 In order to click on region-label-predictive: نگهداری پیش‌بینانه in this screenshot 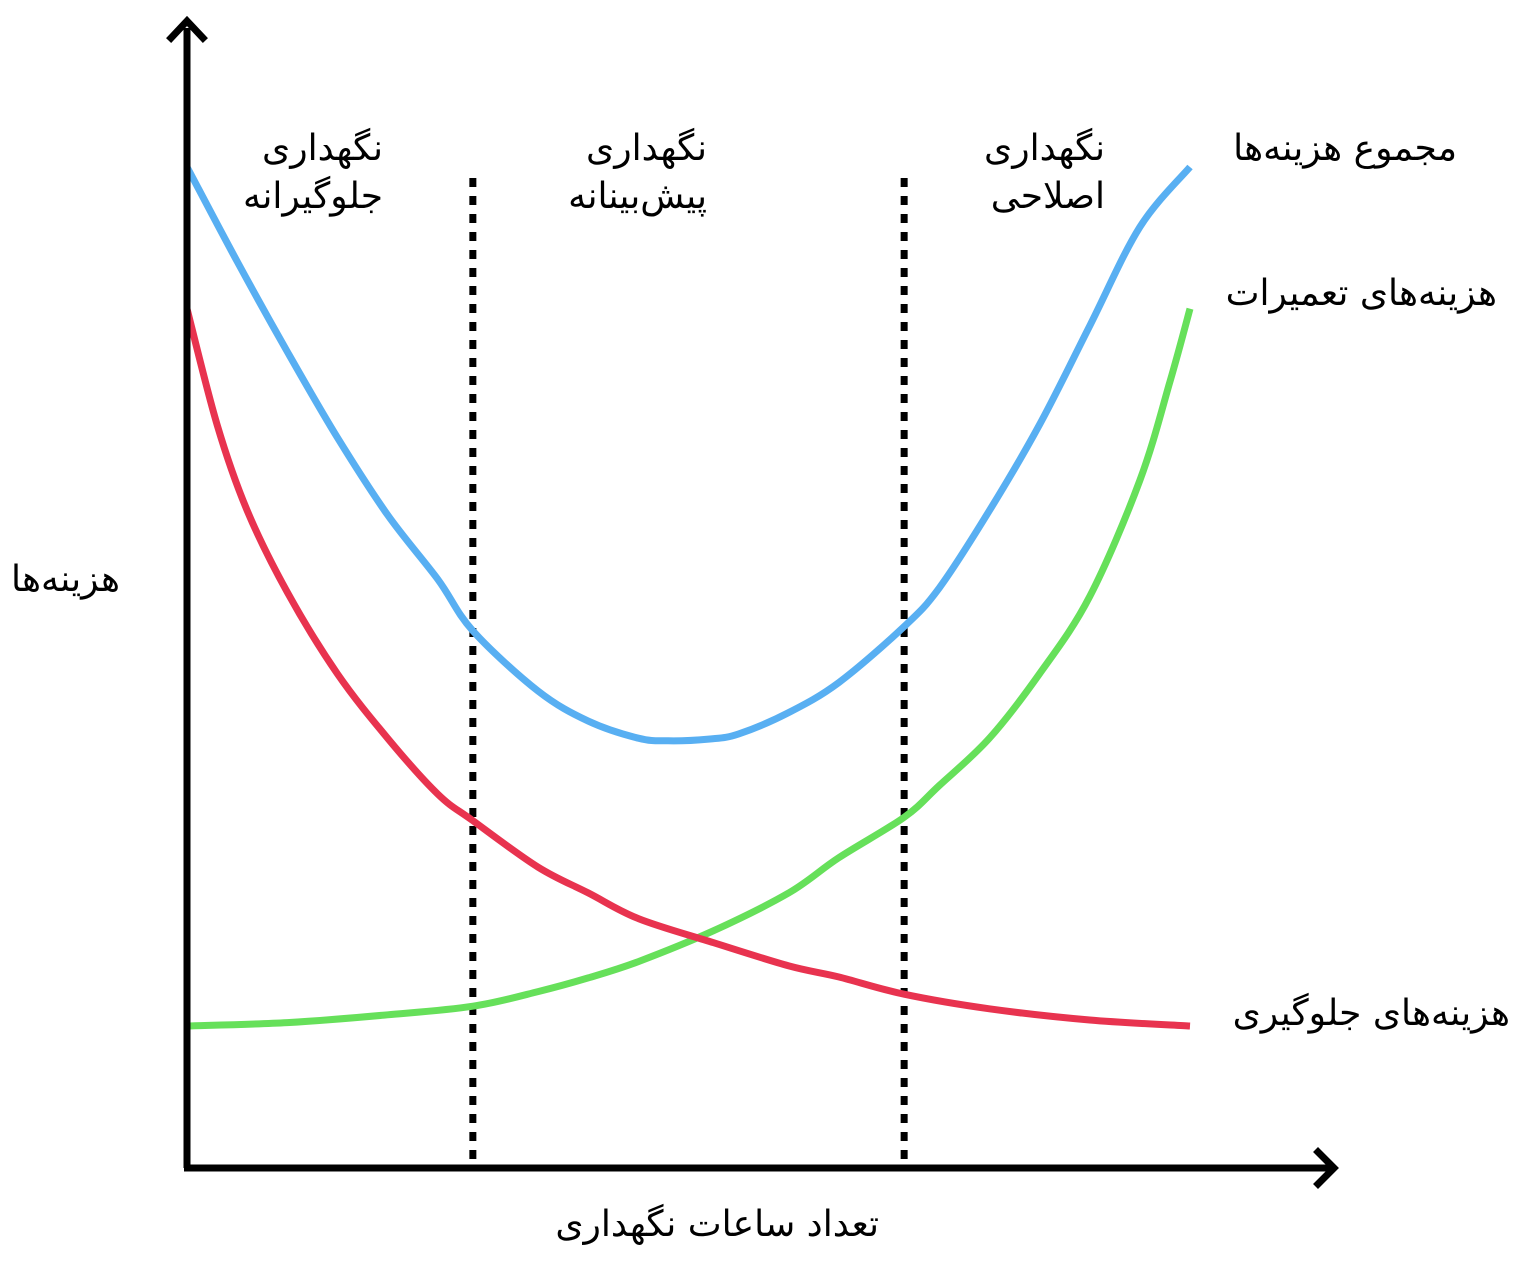, I will do `click(637, 172)`.